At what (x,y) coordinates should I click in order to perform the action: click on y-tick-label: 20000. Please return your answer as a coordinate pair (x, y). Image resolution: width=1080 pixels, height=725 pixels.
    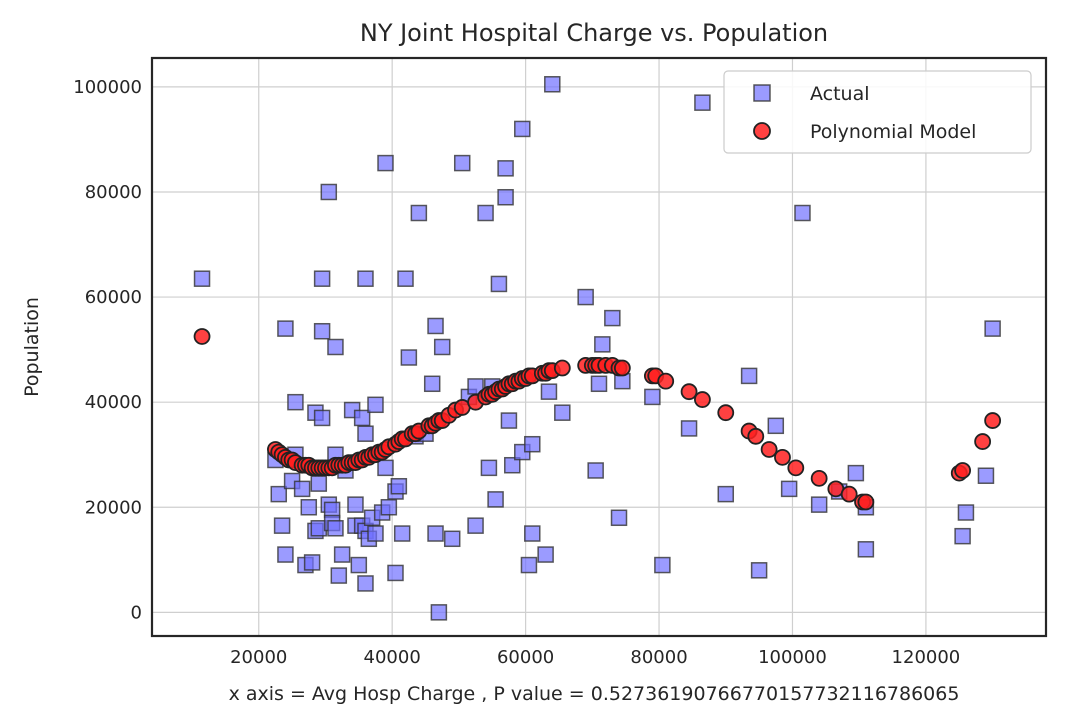
    Looking at the image, I should click on (113, 507).